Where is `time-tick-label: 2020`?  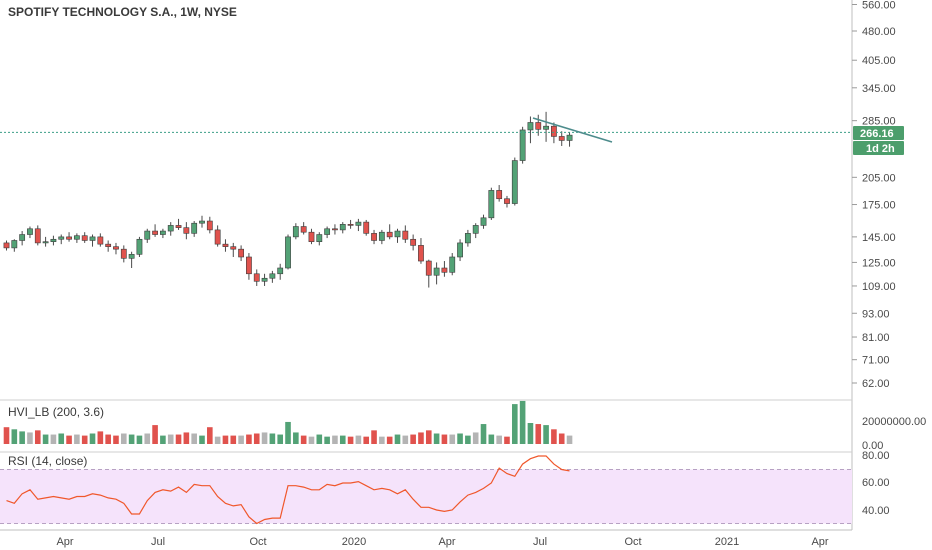 time-tick-label: 2020 is located at coordinates (354, 542).